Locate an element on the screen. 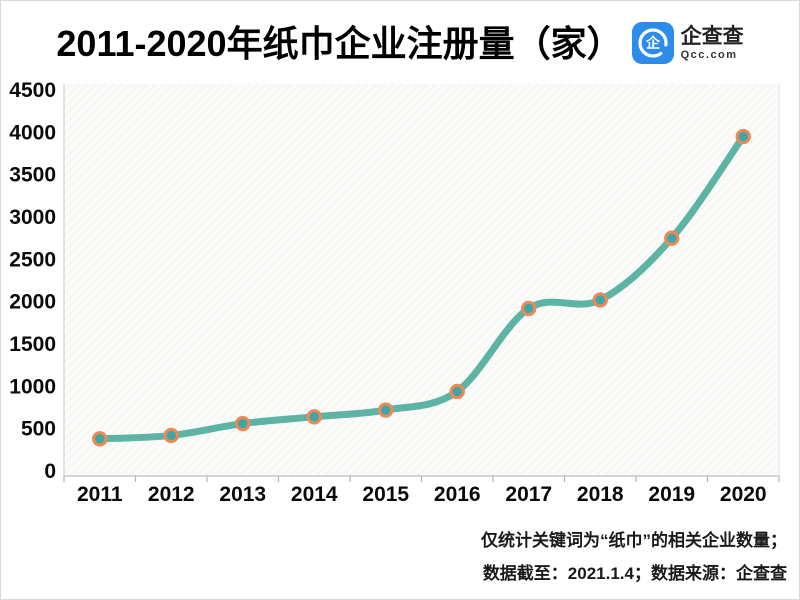  y-axis-label: 4000 is located at coordinates (32, 132).